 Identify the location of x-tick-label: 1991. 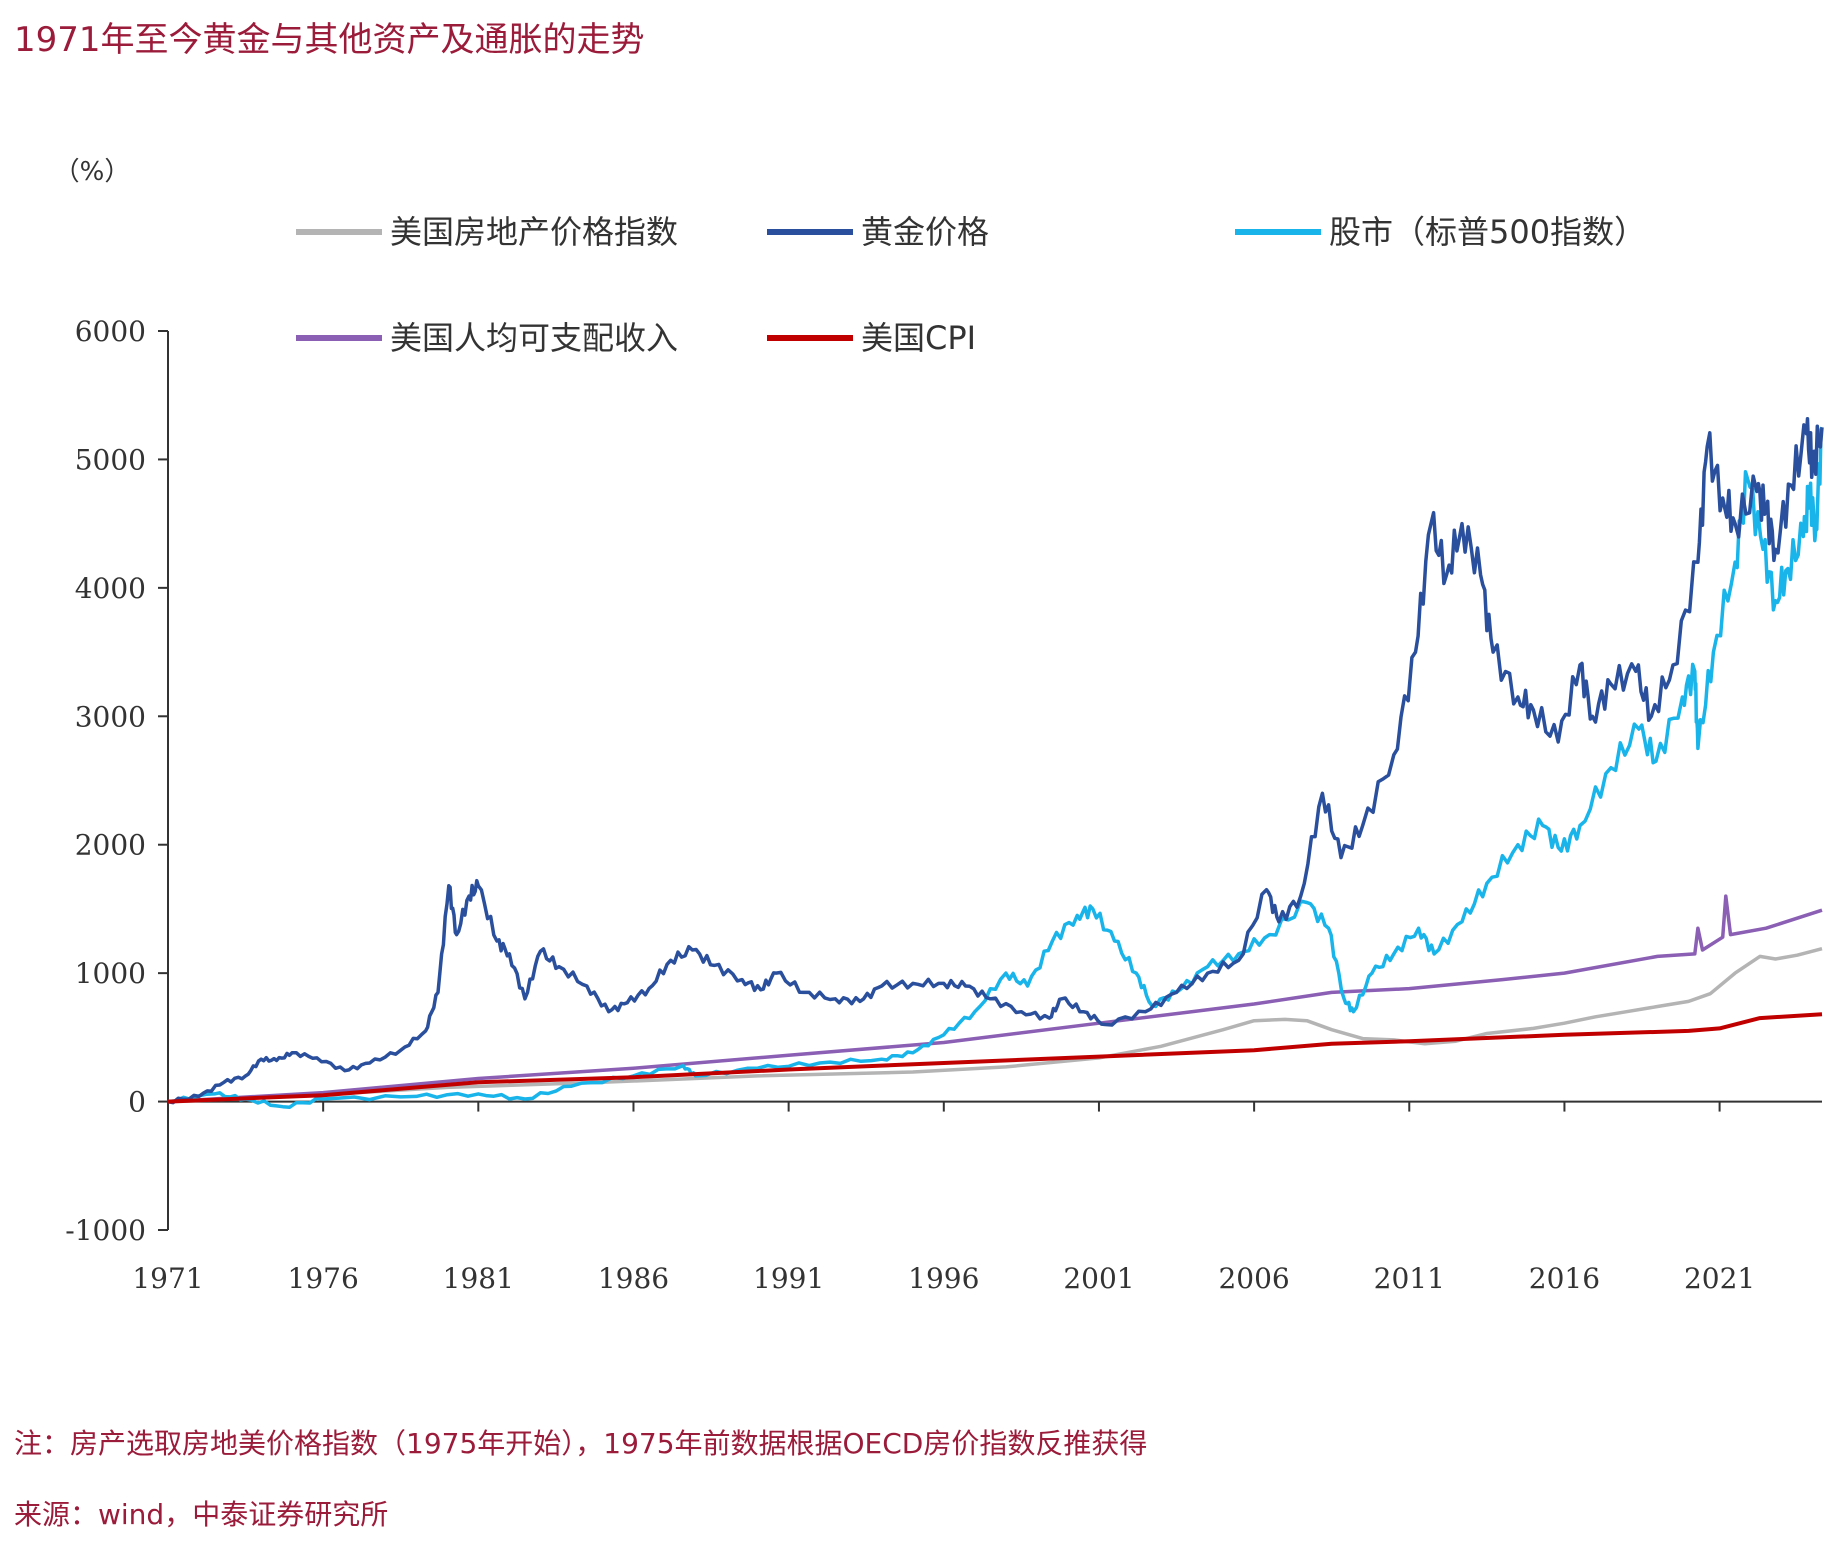
(788, 1278).